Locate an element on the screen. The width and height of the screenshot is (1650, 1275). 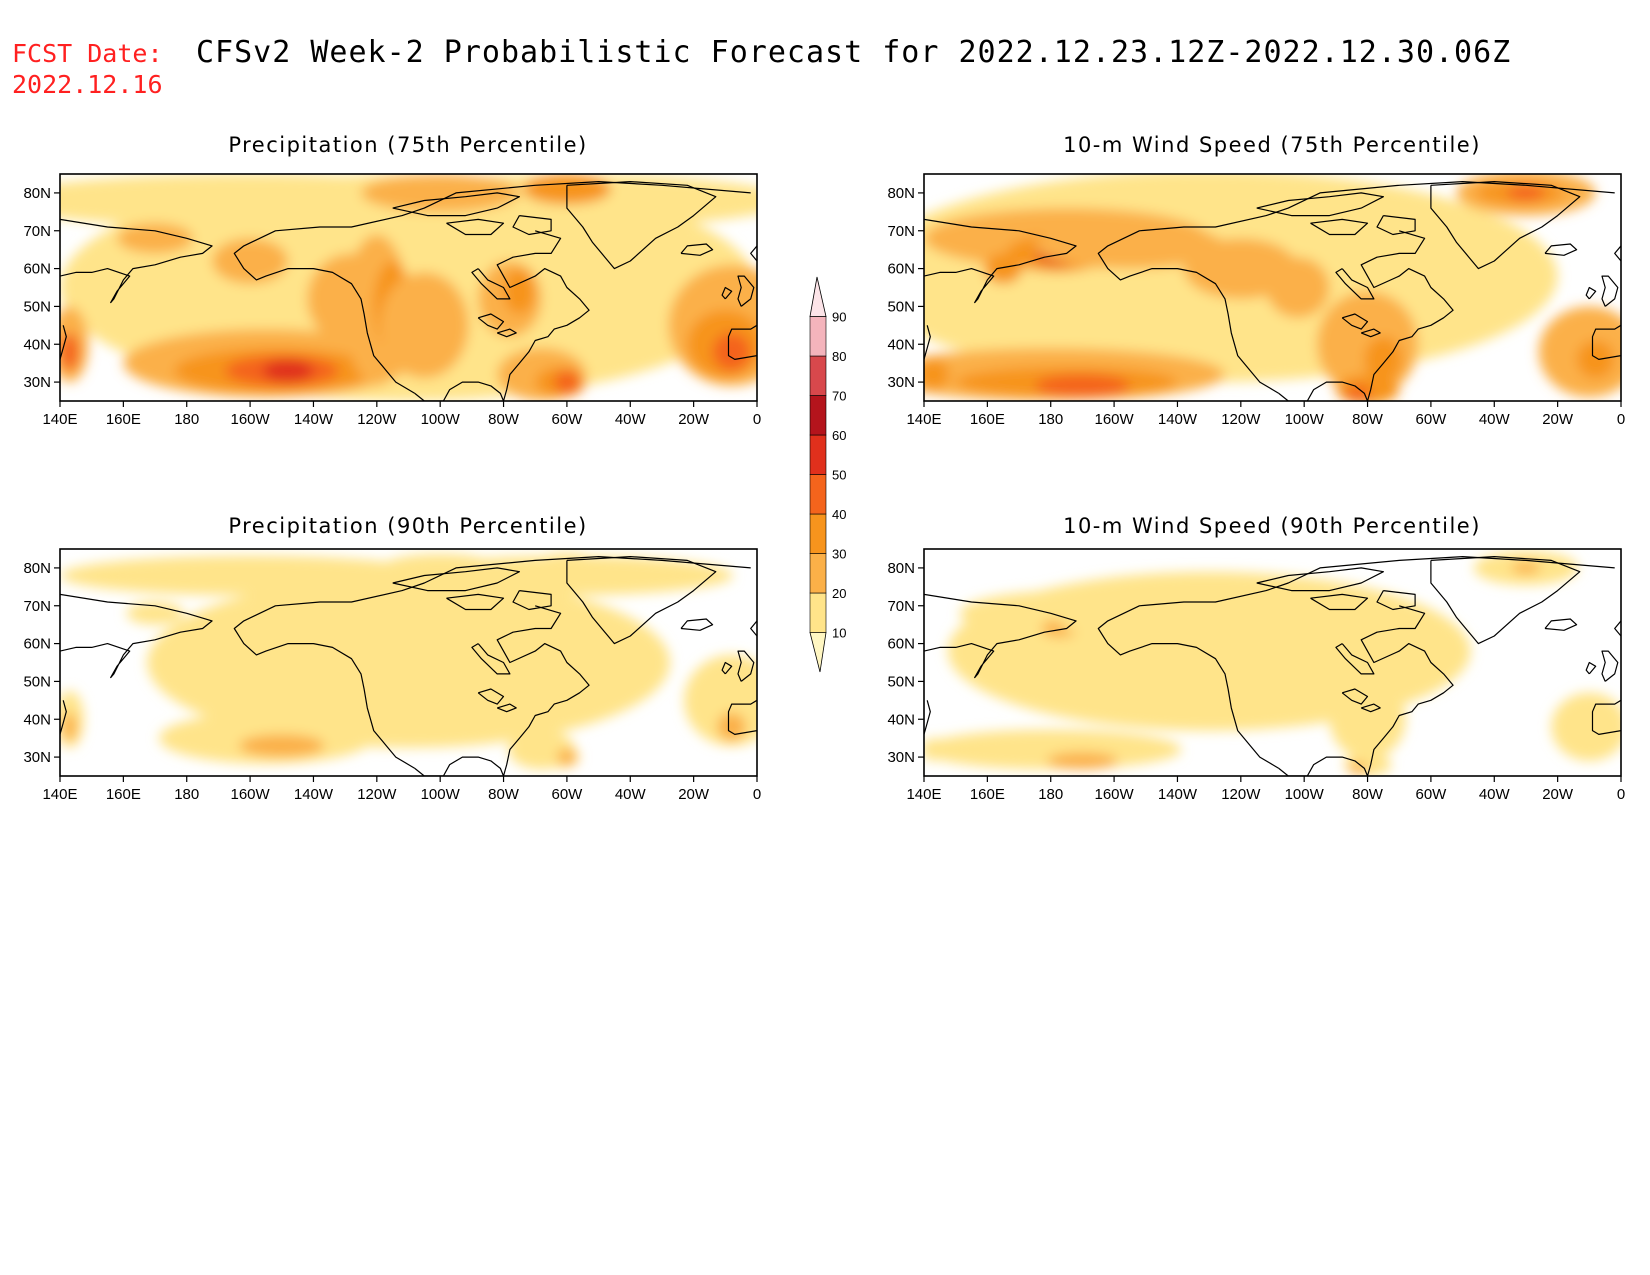
lat-tick-label: 60N is located at coordinates (901, 644).